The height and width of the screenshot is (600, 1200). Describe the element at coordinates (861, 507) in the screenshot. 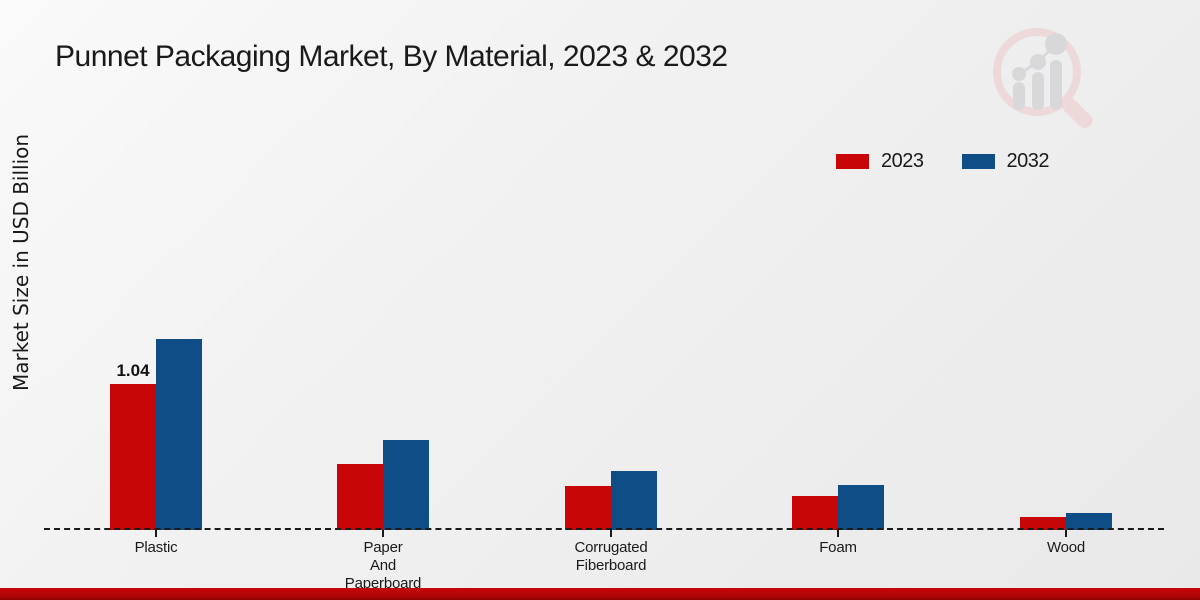

I see `bar-2032-foam` at that location.